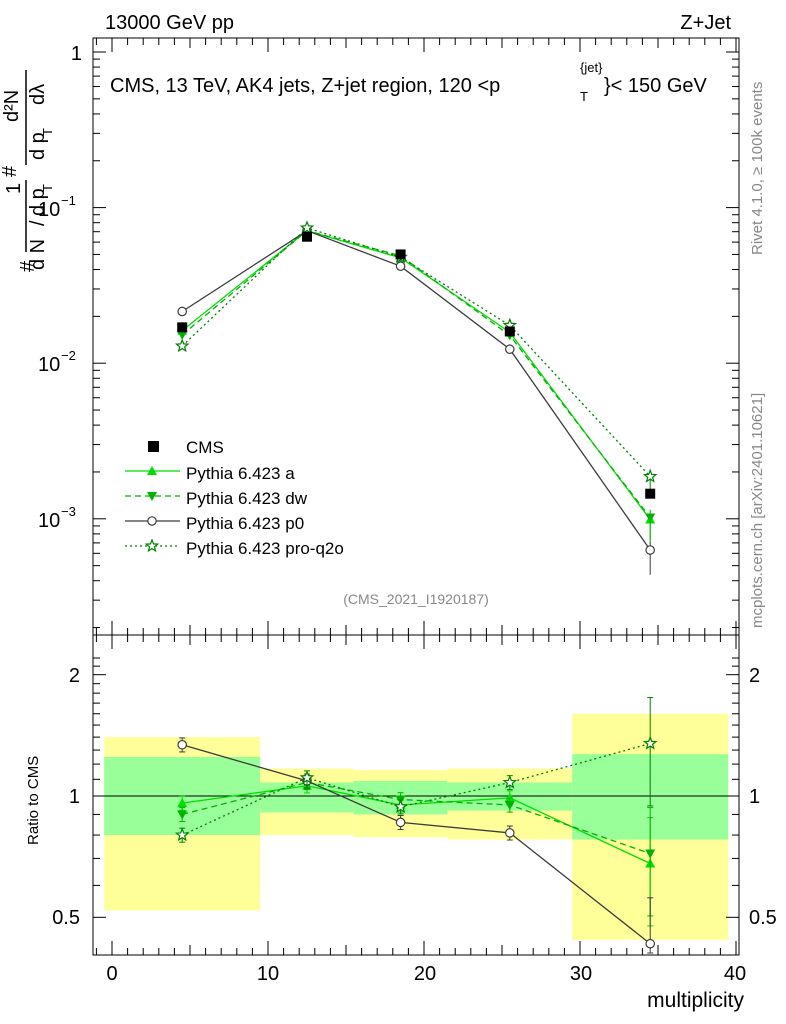 This screenshot has width=786, height=1024. Describe the element at coordinates (757, 510) in the screenshot. I see `mcplots-label: mcplots.cern.ch [arXiv:2401.10621]` at that location.